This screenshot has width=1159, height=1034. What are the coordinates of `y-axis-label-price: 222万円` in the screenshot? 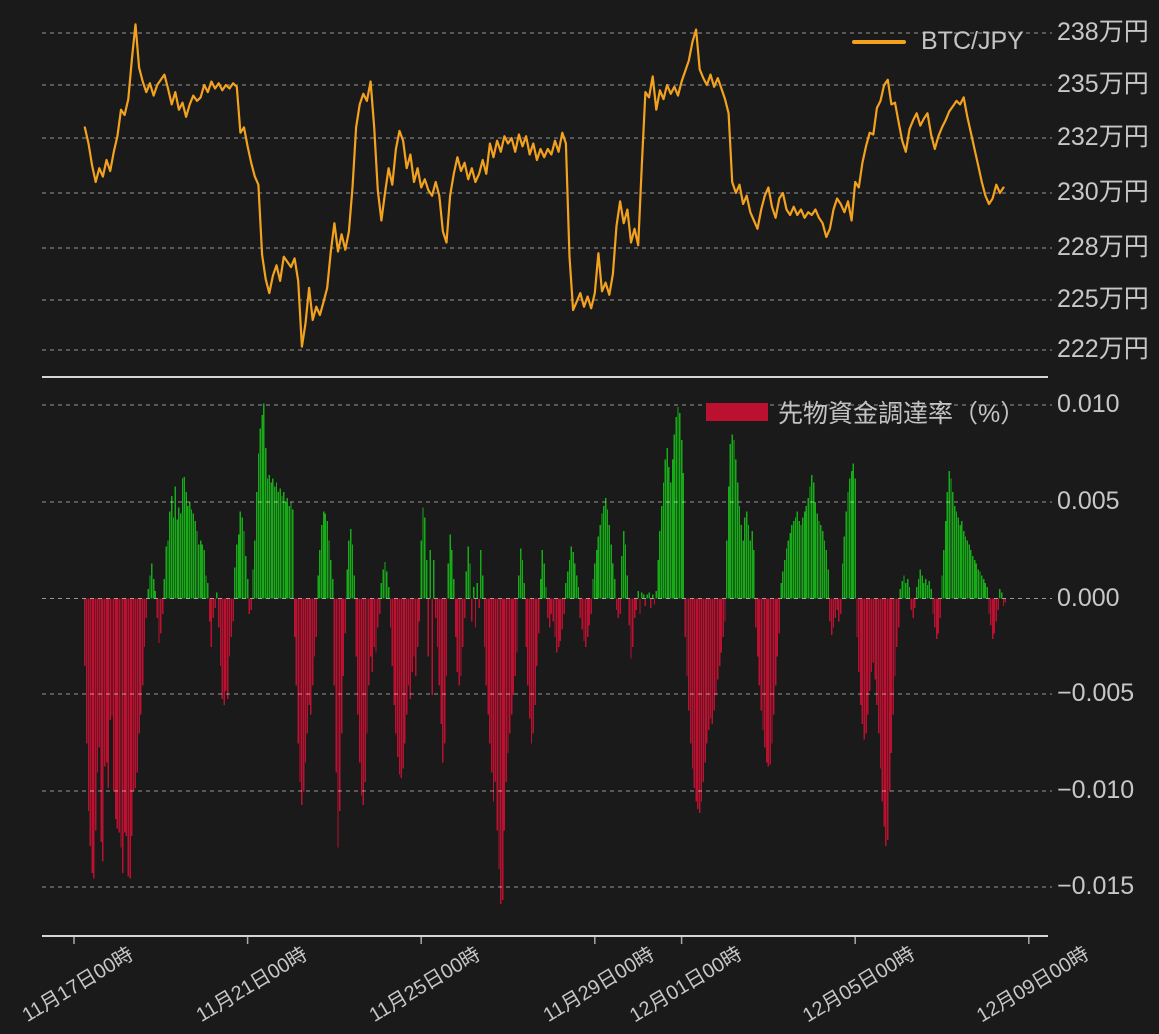 It's located at (1103, 349).